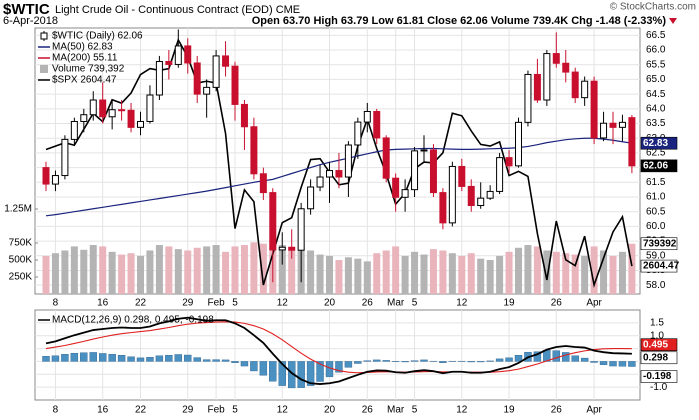 The width and height of the screenshot is (699, 420). Describe the element at coordinates (656, 50) in the screenshot. I see `y-tick-label: 66.0` at that location.